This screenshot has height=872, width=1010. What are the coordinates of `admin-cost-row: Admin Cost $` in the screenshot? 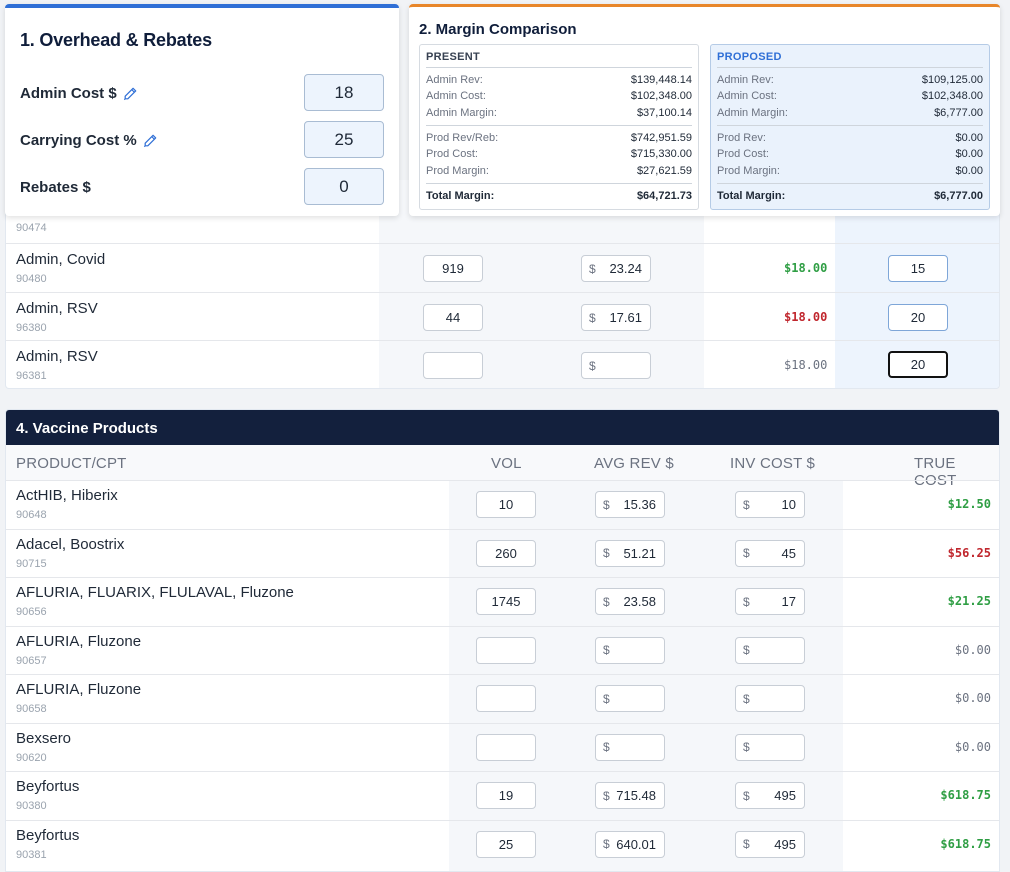 It's located at (78, 93).